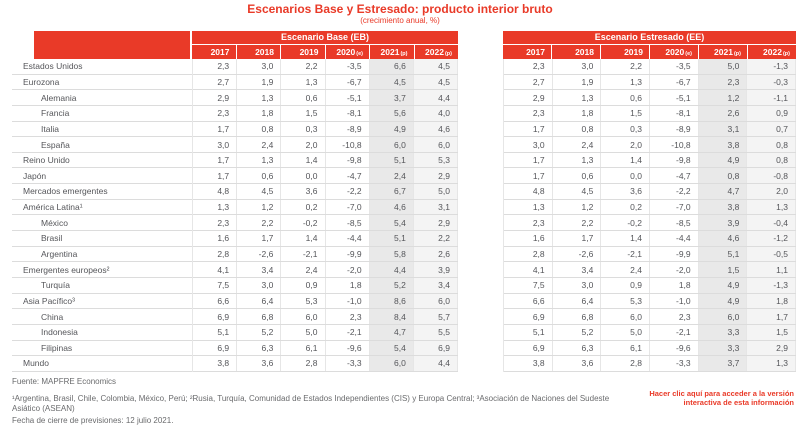  What do you see at coordinates (215, 269) in the screenshot?
I see `data-cell: 4,1` at bounding box center [215, 269].